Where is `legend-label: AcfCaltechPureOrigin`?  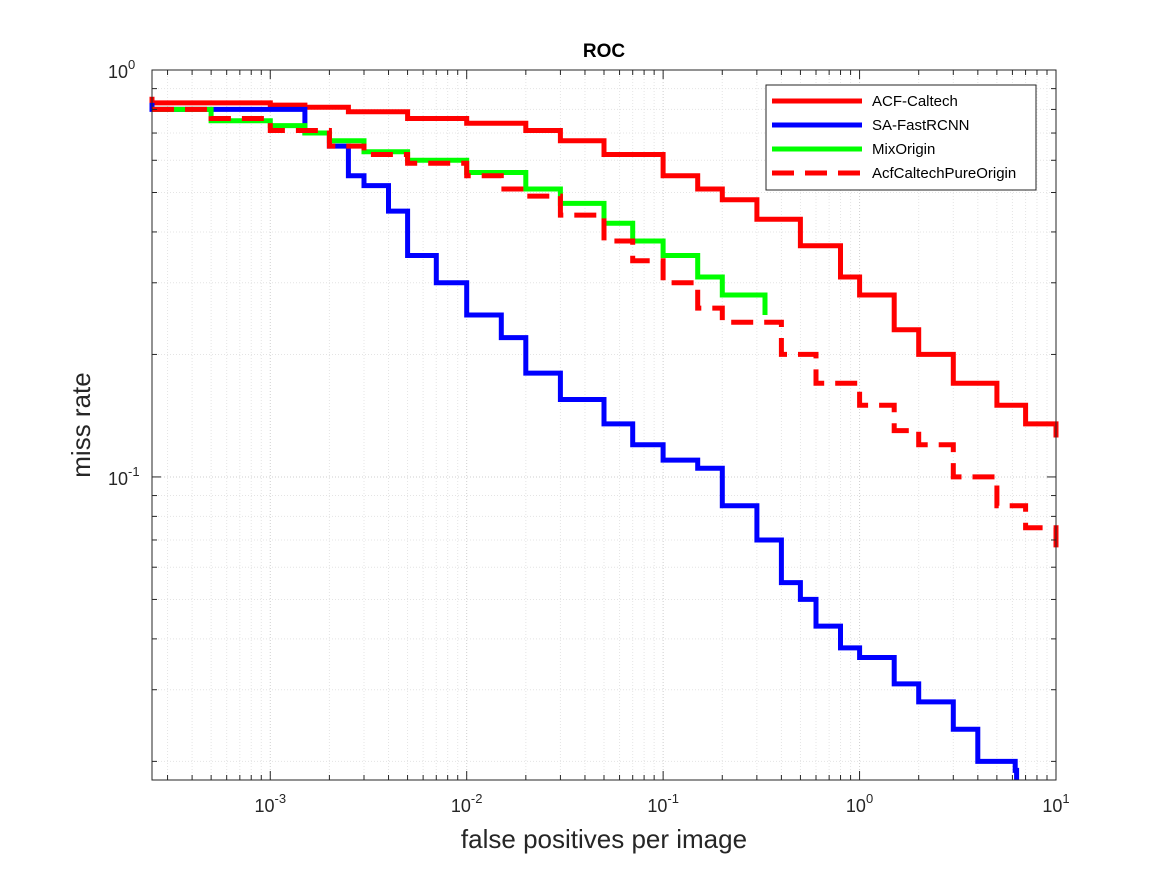 legend-label: AcfCaltechPureOrigin is located at coordinates (944, 173).